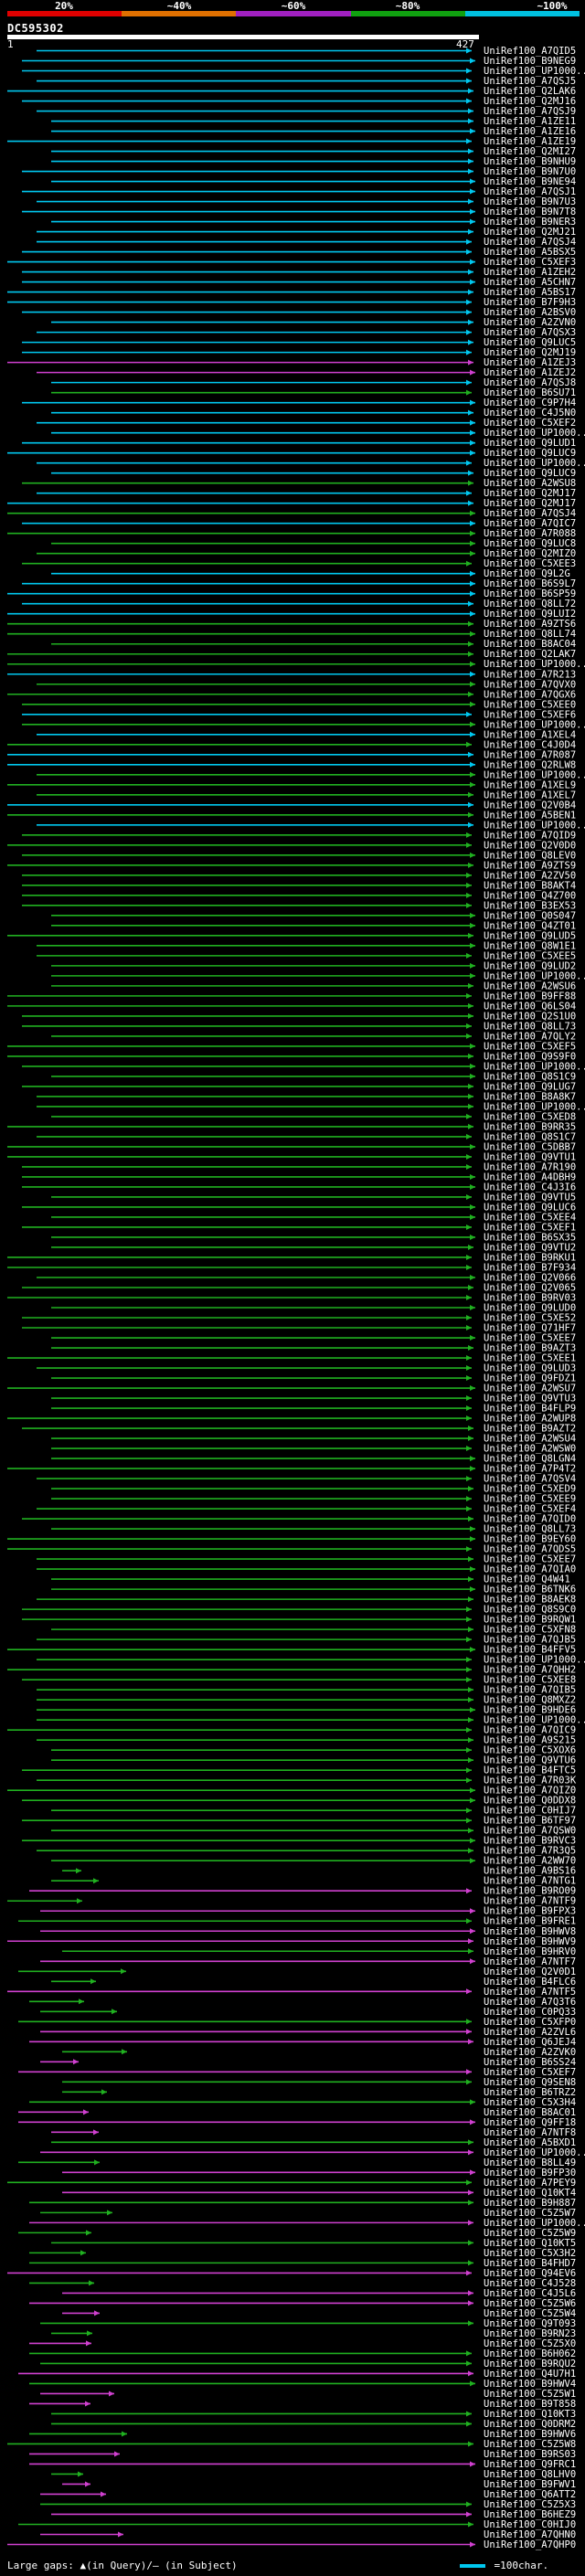 Image resolution: width=585 pixels, height=2576 pixels. What do you see at coordinates (314, 1247) in the screenshot?
I see `hit-row: UniRef100_Q9VTU2` at bounding box center [314, 1247].